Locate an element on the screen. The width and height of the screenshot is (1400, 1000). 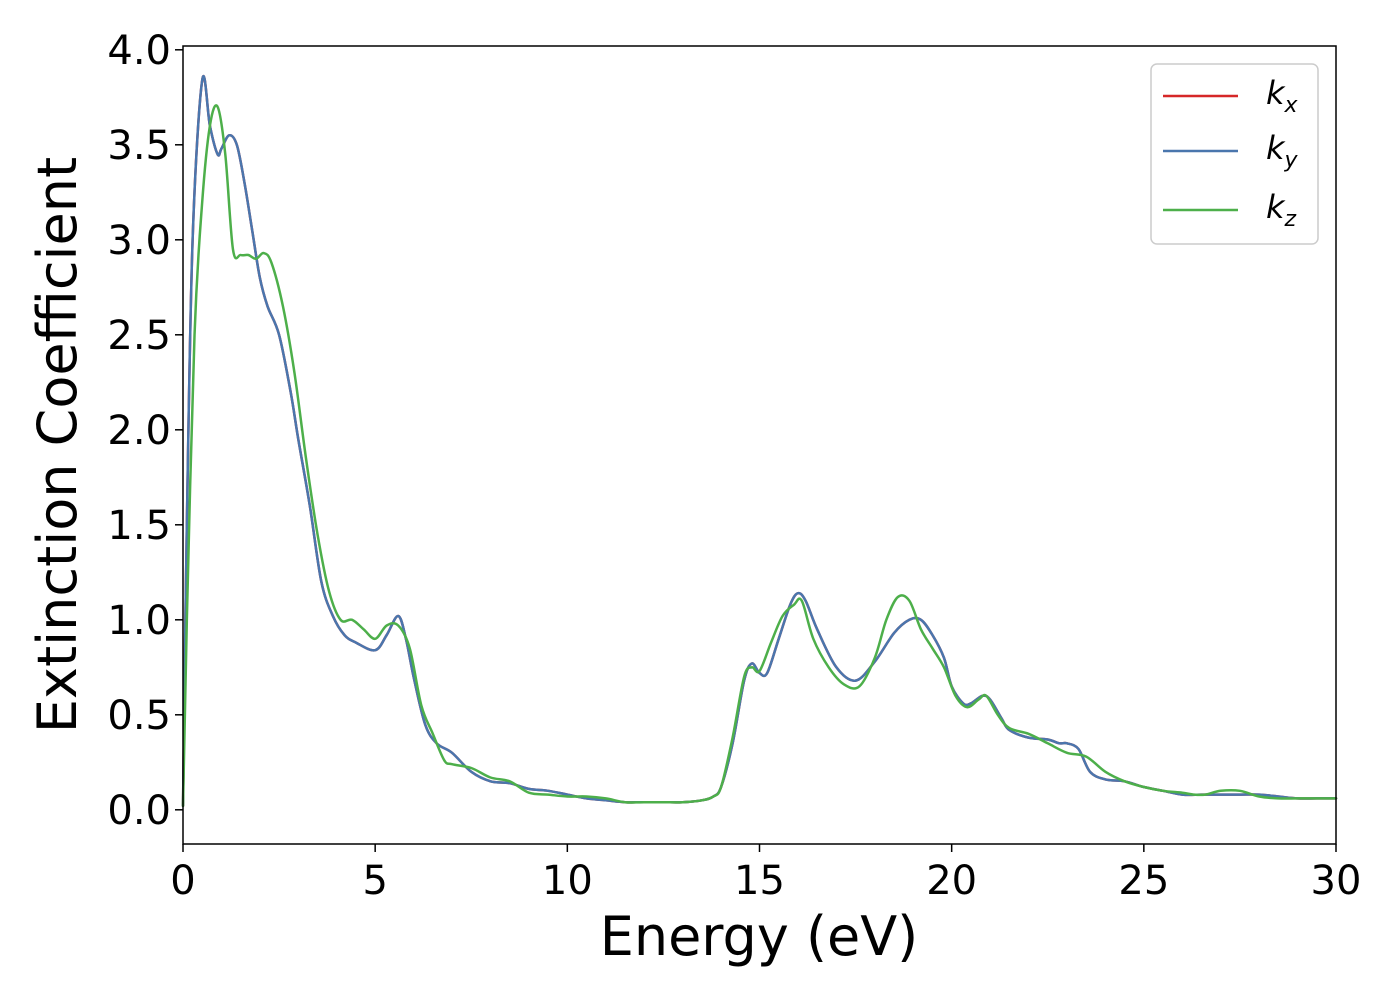
y-axis-ticks: 0.0 0.5 1.0 1.5 2.0 2.5 3.0 3.5 4.0 is located at coordinates (145, 431).